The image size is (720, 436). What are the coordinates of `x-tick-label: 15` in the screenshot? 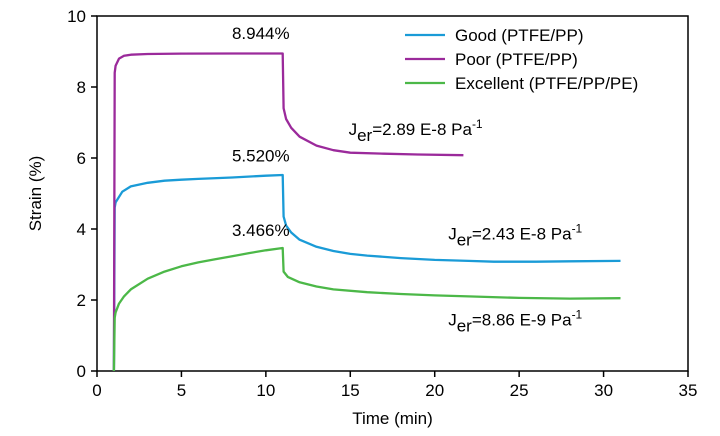 It's located at (350, 390).